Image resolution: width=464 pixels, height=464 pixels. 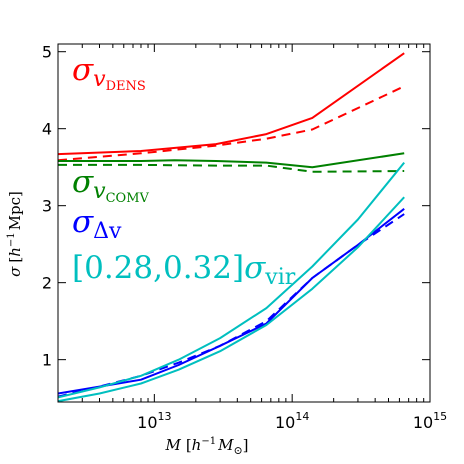 I want to click on x-tick-label: 1015, so click(x=430, y=421).